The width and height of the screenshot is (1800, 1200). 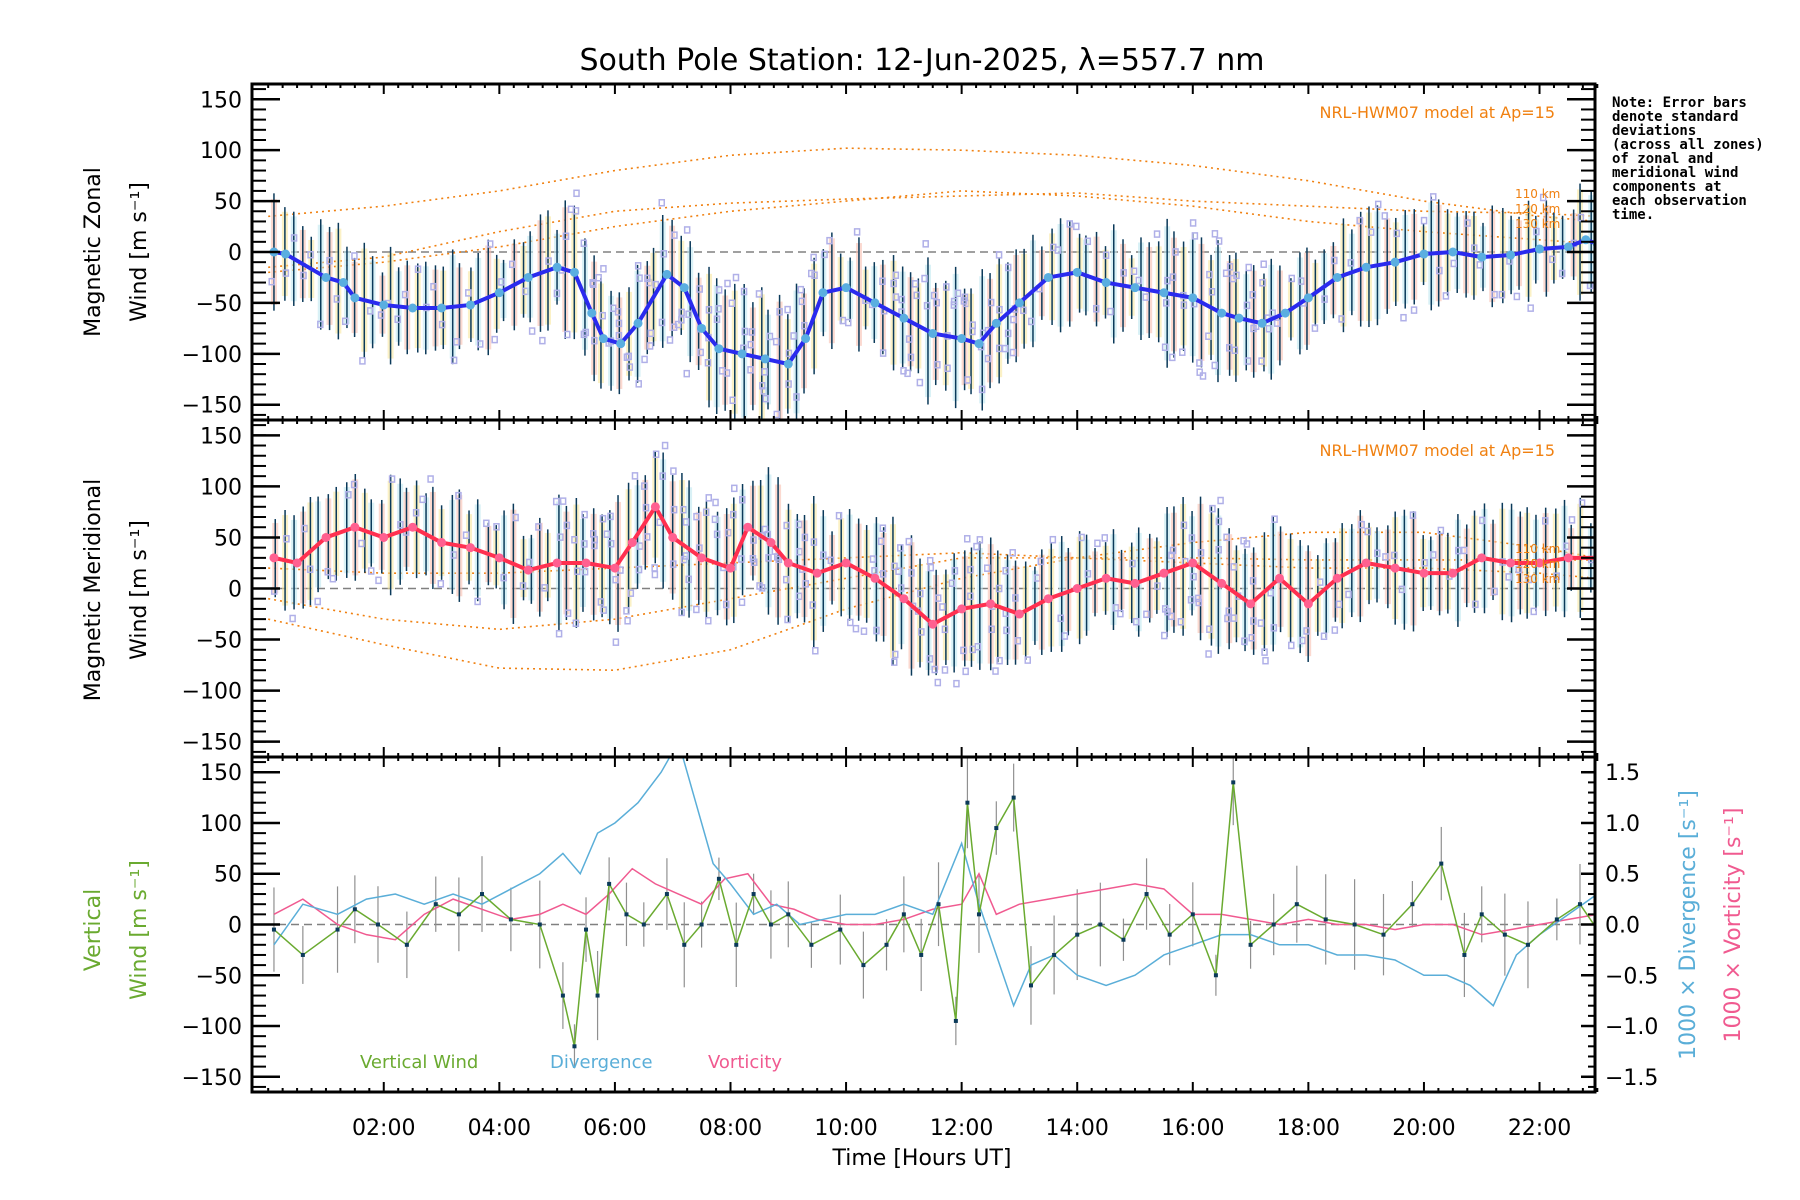 I want to click on y2-tick-label: 0.5, so click(x=1622, y=875).